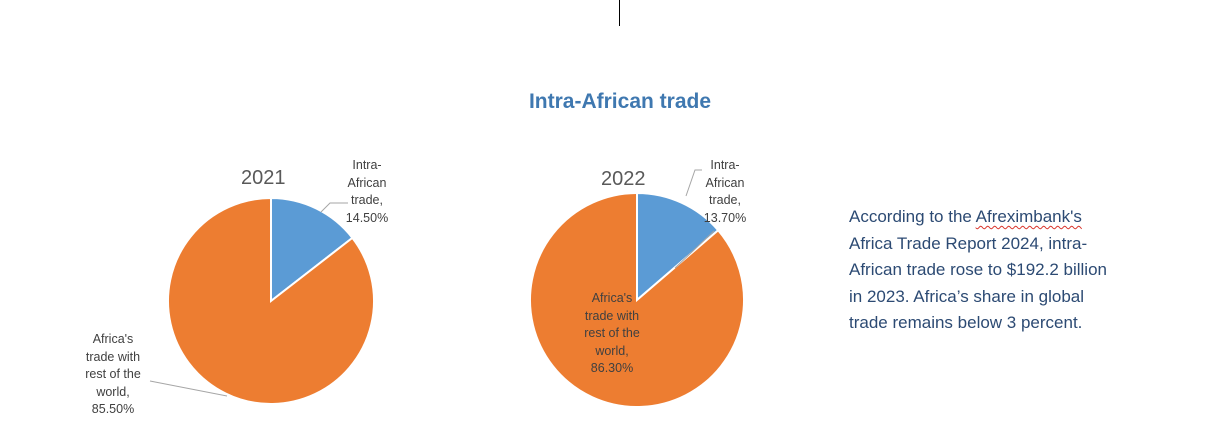 Image resolution: width=1225 pixels, height=446 pixels. I want to click on label-line: 14.50%, so click(367, 217).